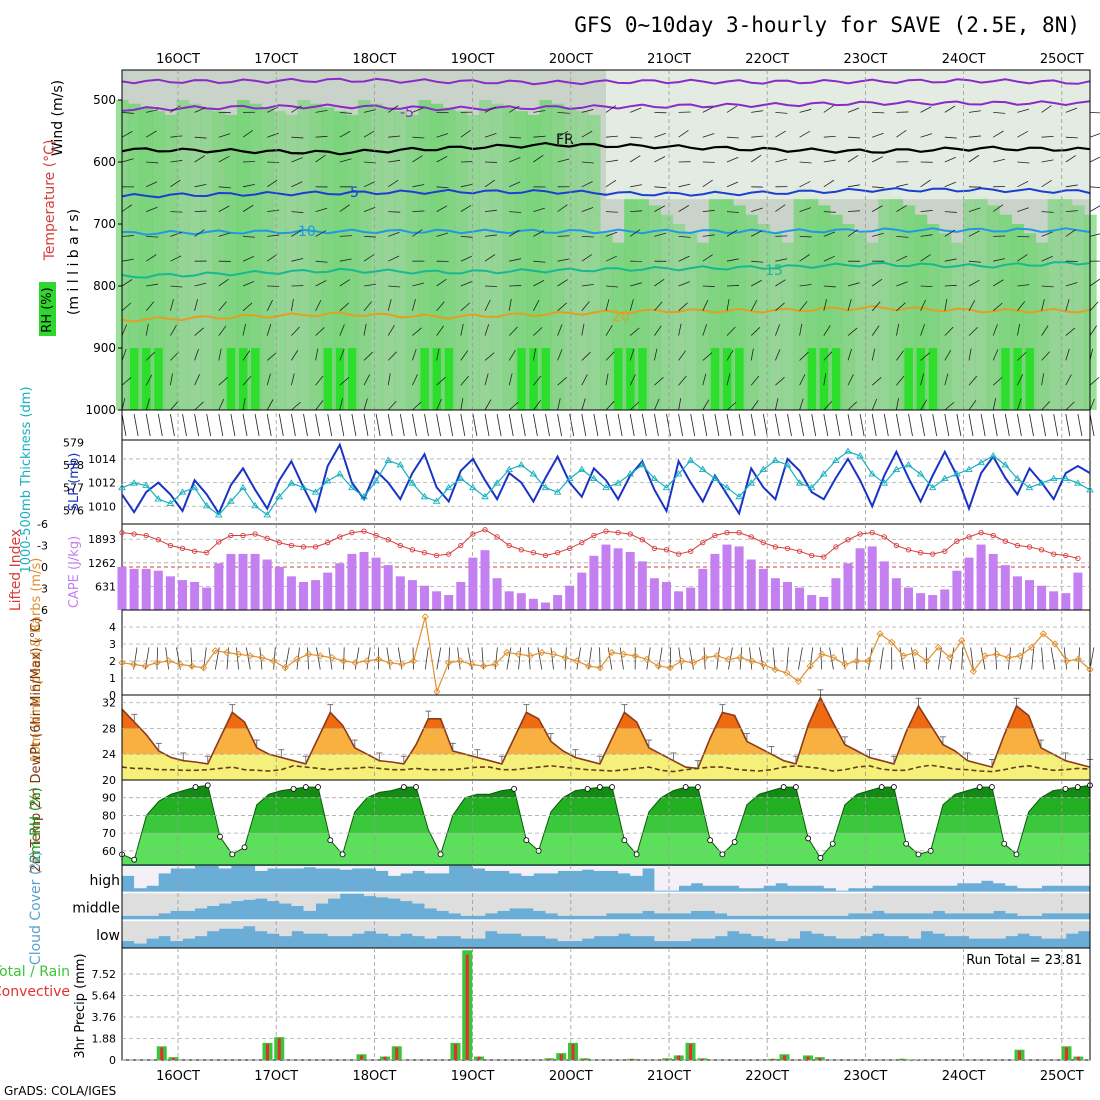  What do you see at coordinates (267, 258) in the screenshot?
I see `rh-cell` at bounding box center [267, 258].